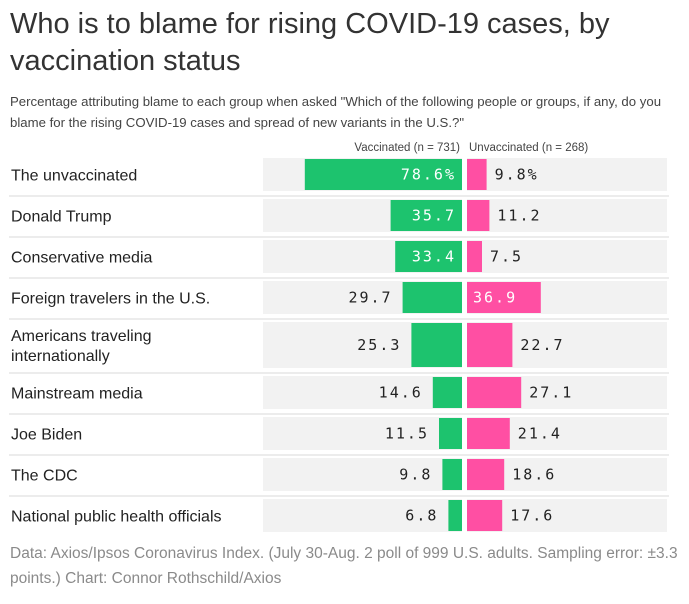 The height and width of the screenshot is (604, 689). I want to click on value-label-unvaccinated: 36.9, so click(495, 298).